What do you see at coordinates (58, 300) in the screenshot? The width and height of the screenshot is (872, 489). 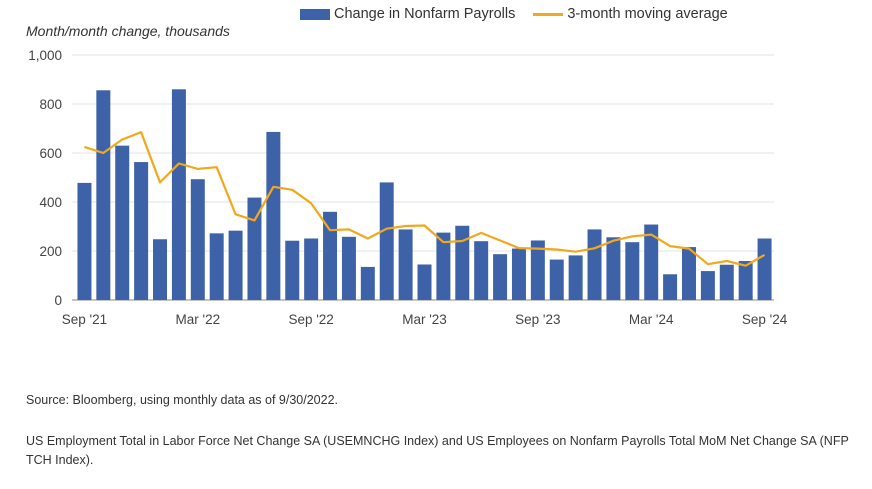 I see `y-tick-label: 0` at bounding box center [58, 300].